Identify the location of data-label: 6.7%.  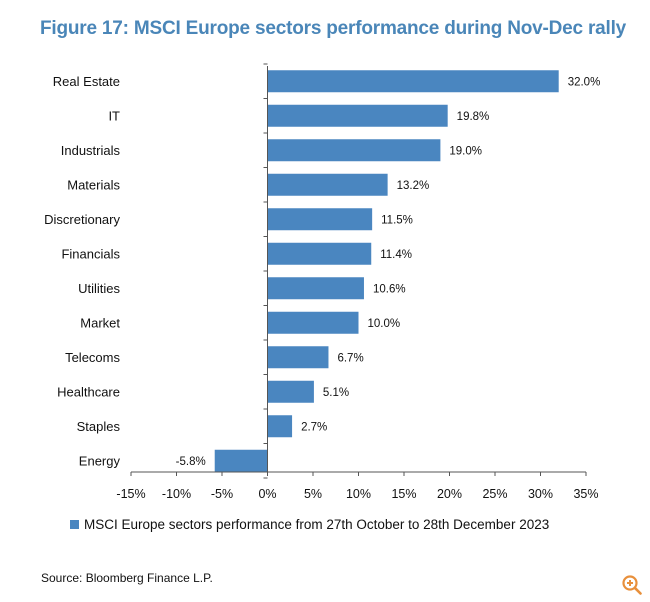
(350, 358).